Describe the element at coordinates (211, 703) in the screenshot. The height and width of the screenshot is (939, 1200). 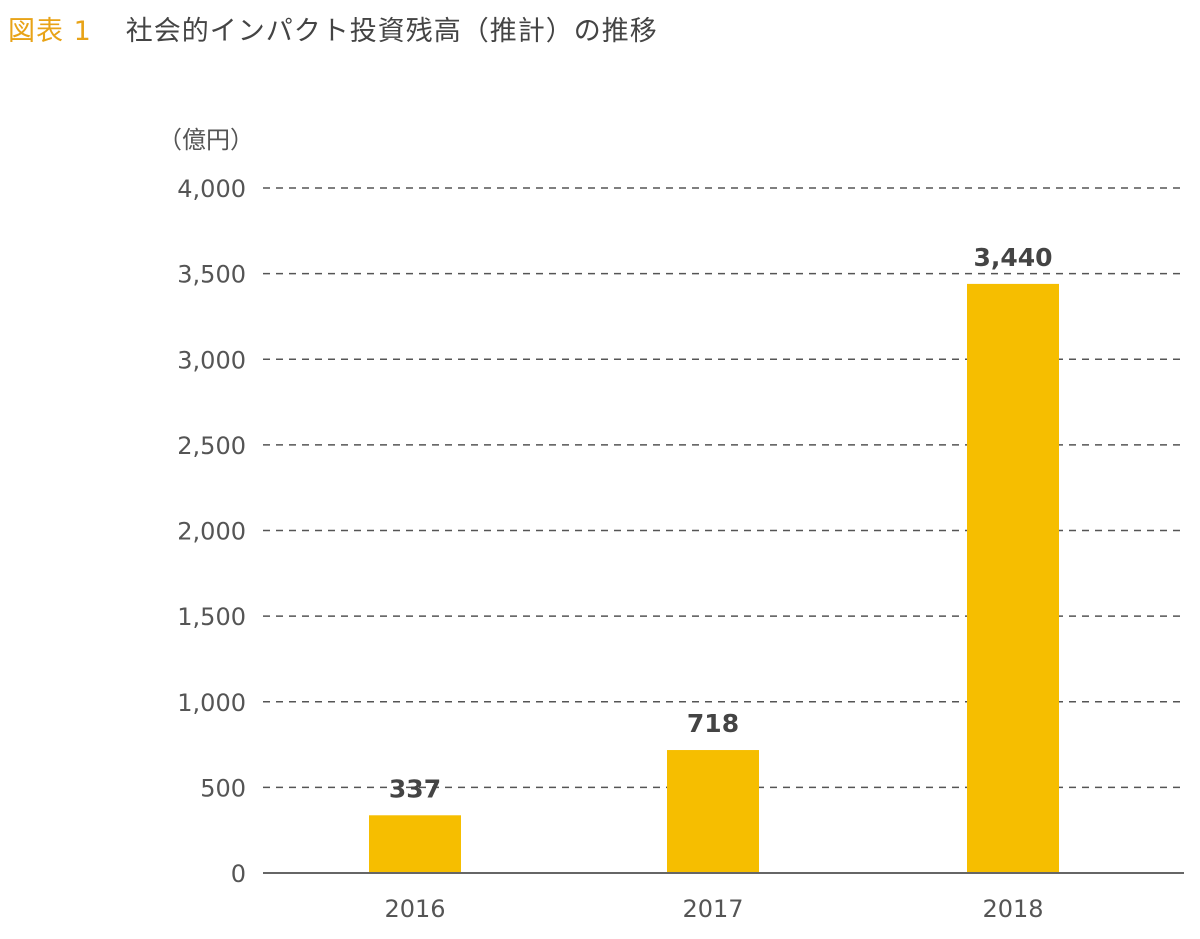
I see `y-tick-label: 1,000` at that location.